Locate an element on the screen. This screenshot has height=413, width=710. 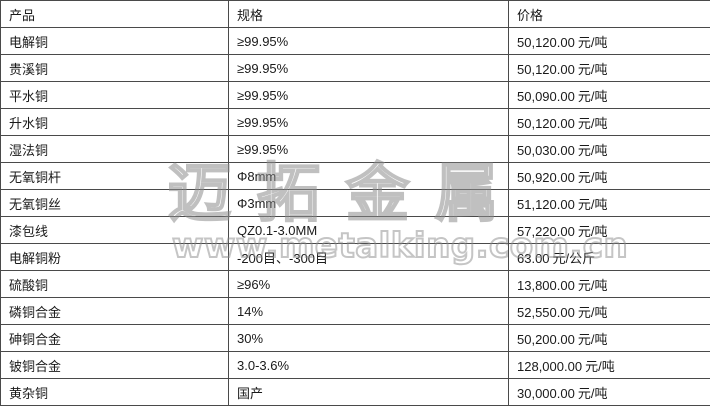
cell-price: 57,220.00 元/吨 is located at coordinates (609, 230).